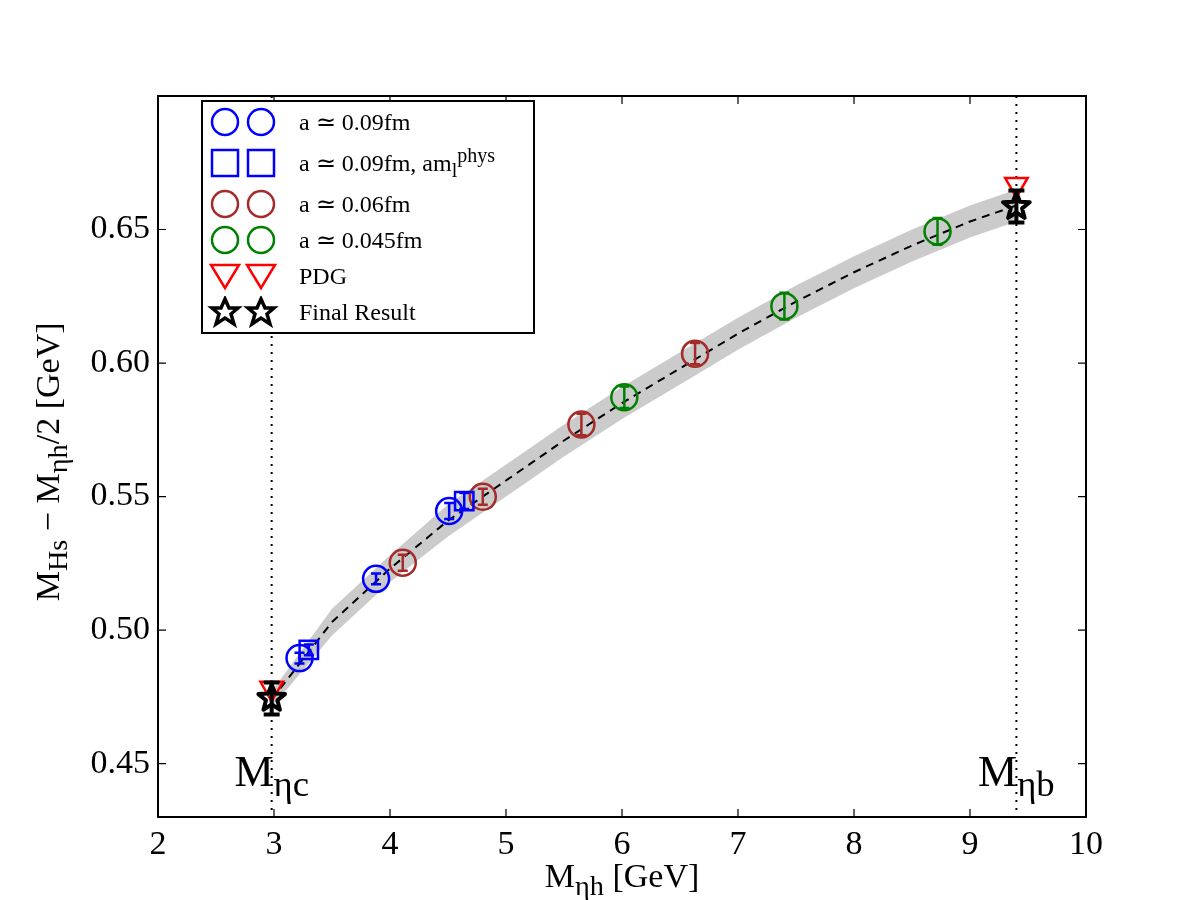  Describe the element at coordinates (390, 843) in the screenshot. I see `x-tick-label: 4` at that location.